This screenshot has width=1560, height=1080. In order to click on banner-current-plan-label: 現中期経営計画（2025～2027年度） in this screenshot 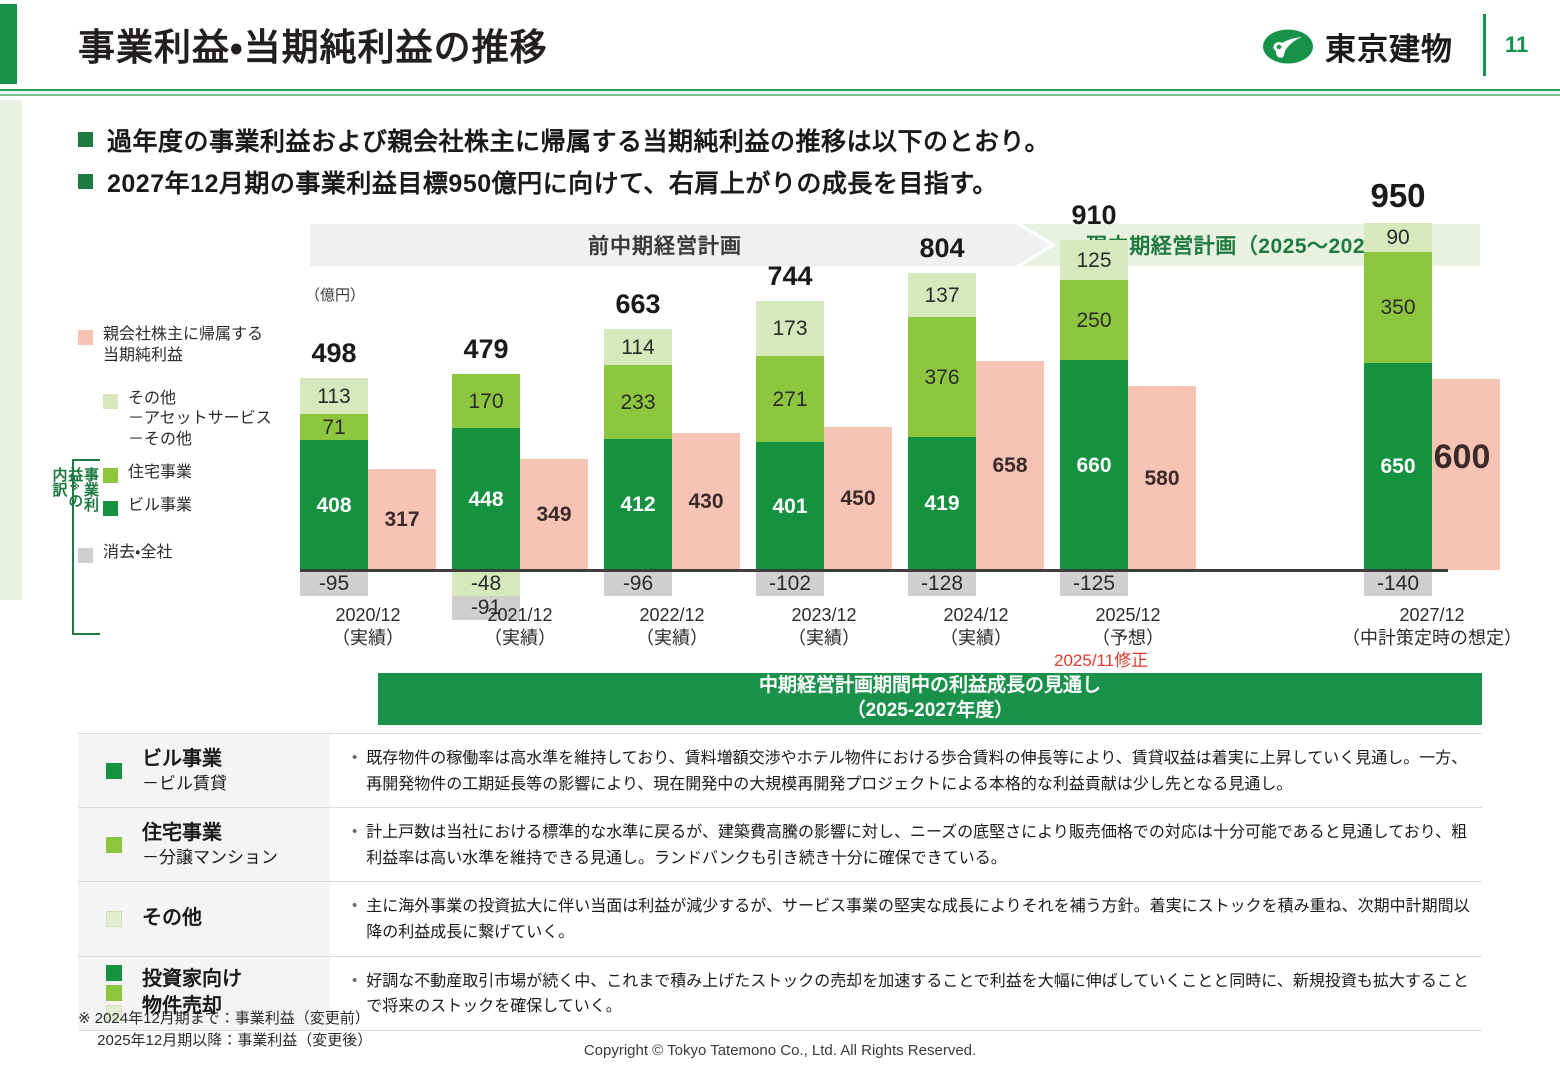, I will do `click(1264, 246)`.